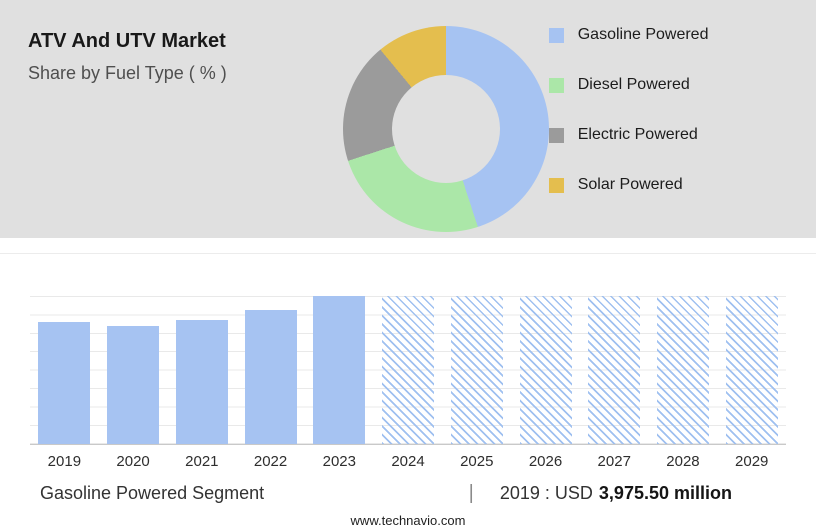 The height and width of the screenshot is (528, 816). Describe the element at coordinates (127, 41) in the screenshot. I see `page-title: ATV And UTV Market` at that location.